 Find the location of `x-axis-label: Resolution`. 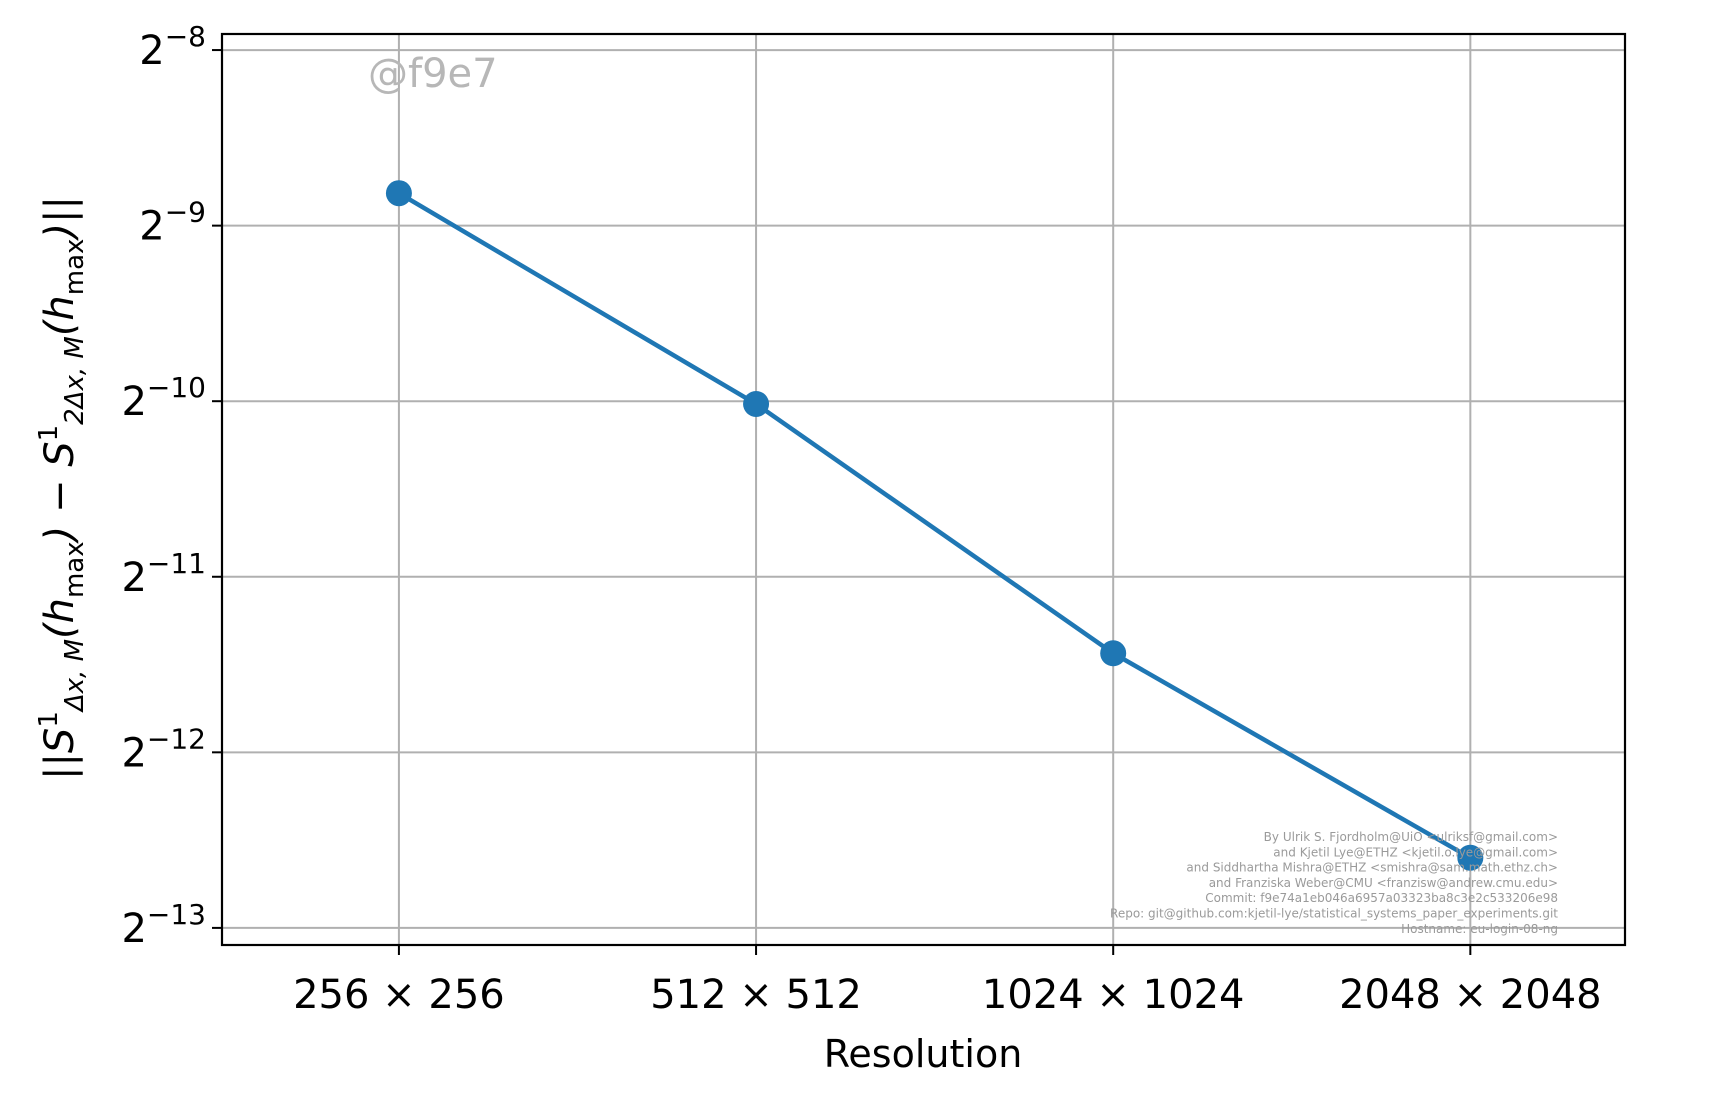

x-axis-label: Resolution is located at coordinates (923, 1054).